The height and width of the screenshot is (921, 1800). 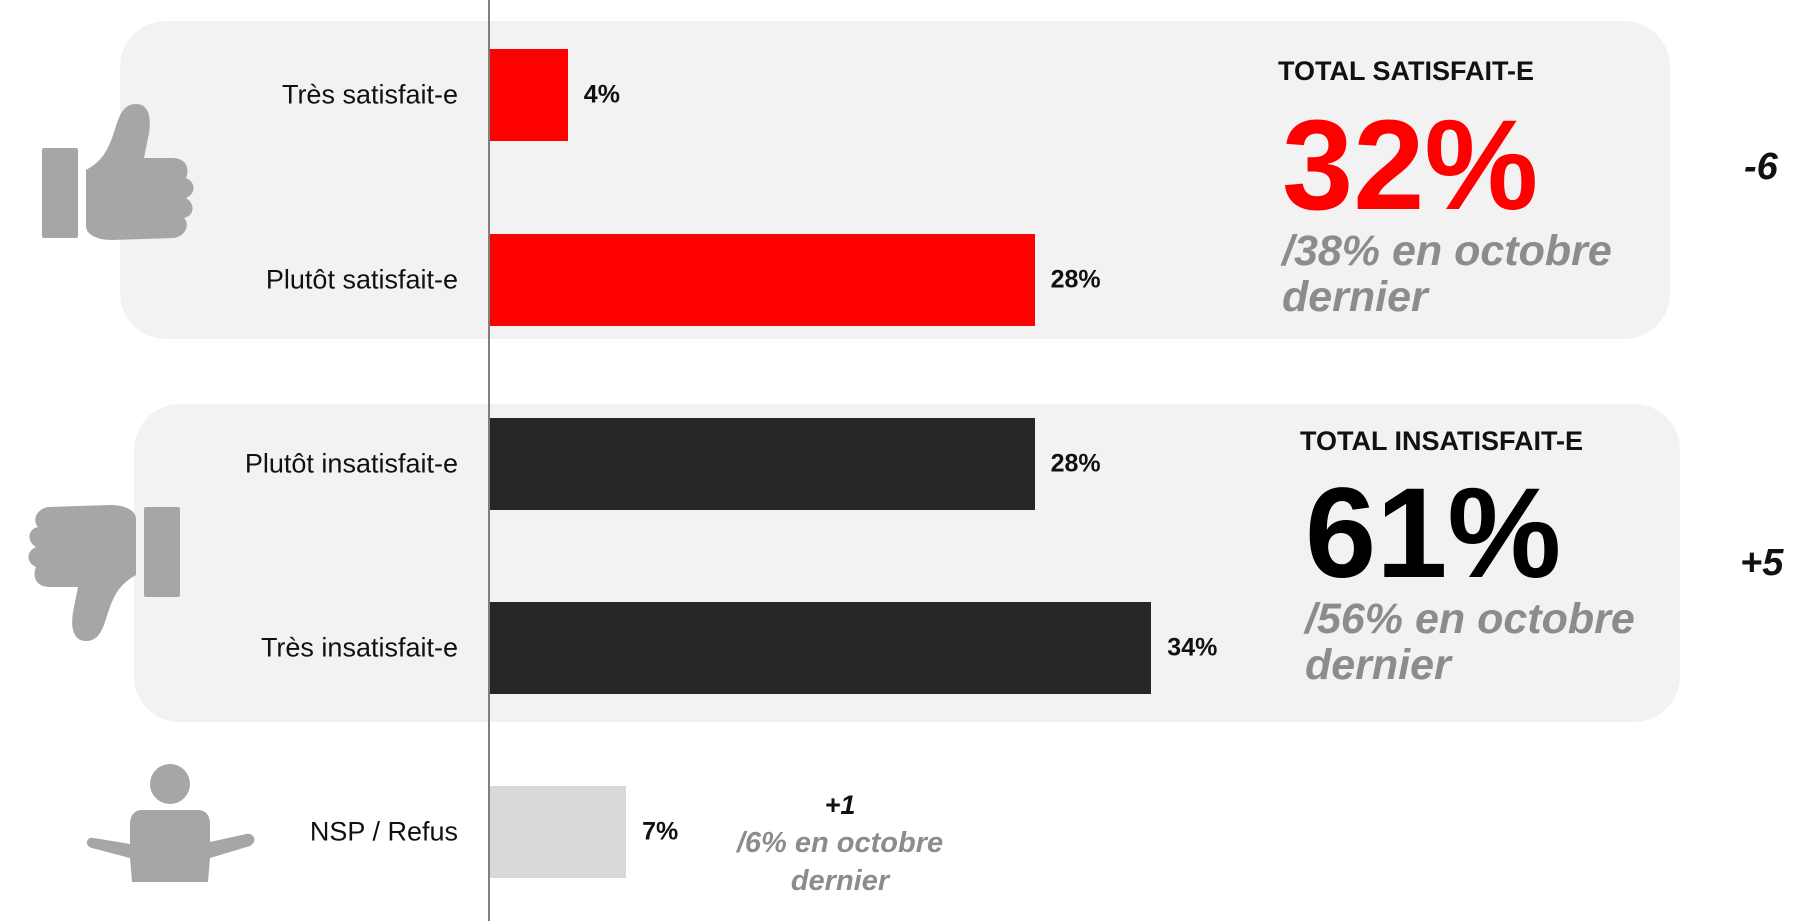 What do you see at coordinates (351, 463) in the screenshot?
I see `category-label: Plutôt insatisfait-e` at bounding box center [351, 463].